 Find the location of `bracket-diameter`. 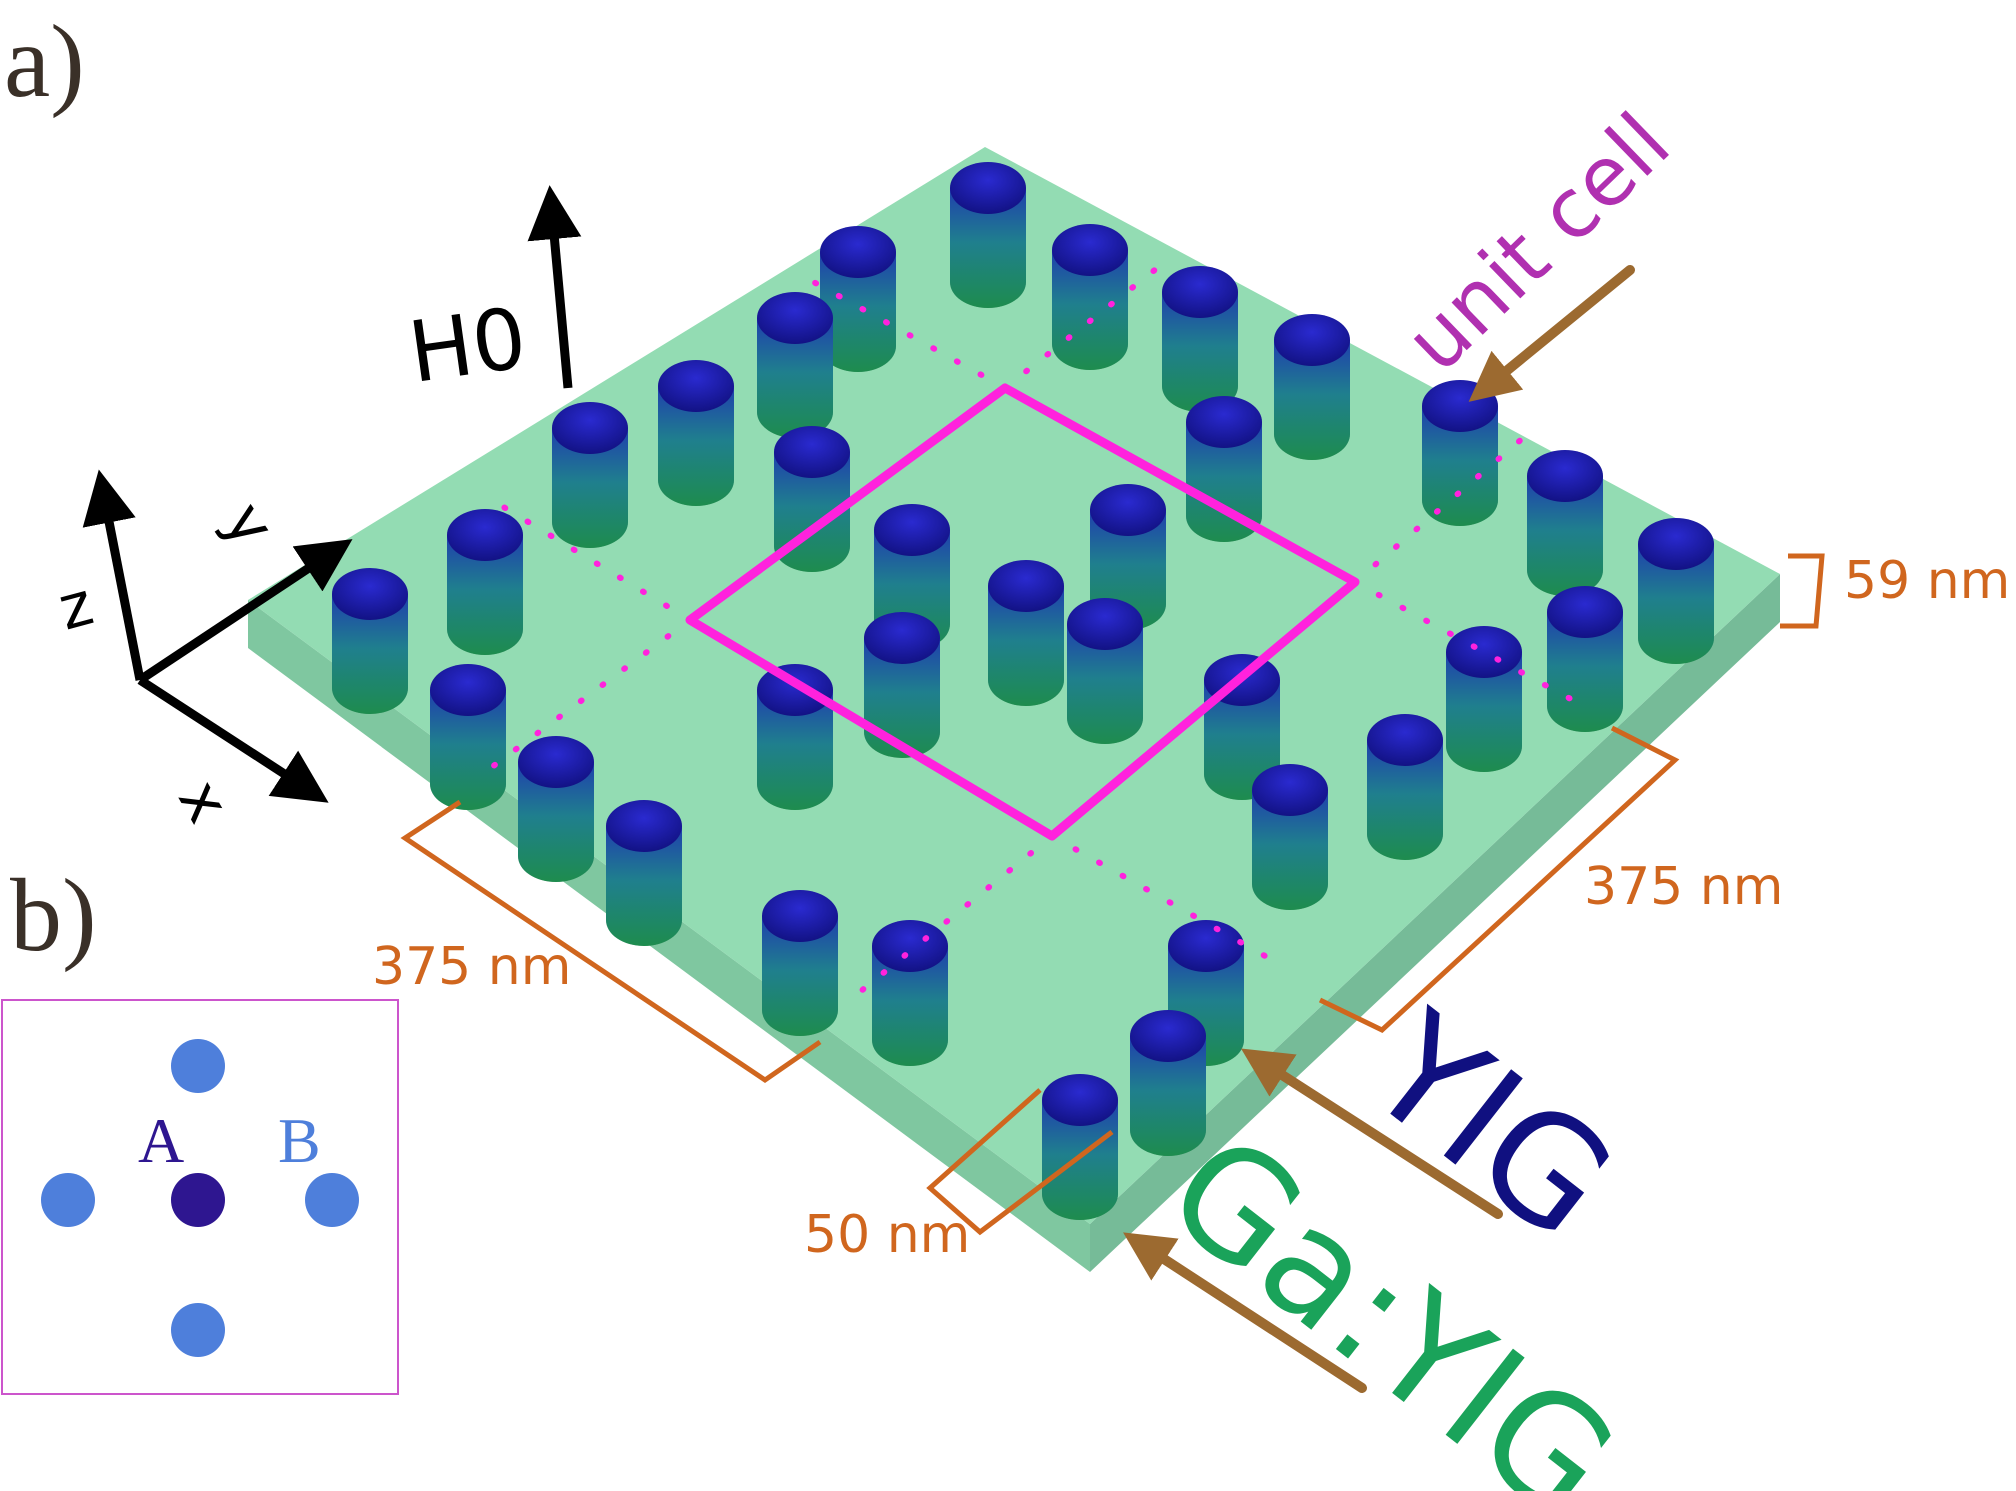

bracket-diameter is located at coordinates (1020, 1162).